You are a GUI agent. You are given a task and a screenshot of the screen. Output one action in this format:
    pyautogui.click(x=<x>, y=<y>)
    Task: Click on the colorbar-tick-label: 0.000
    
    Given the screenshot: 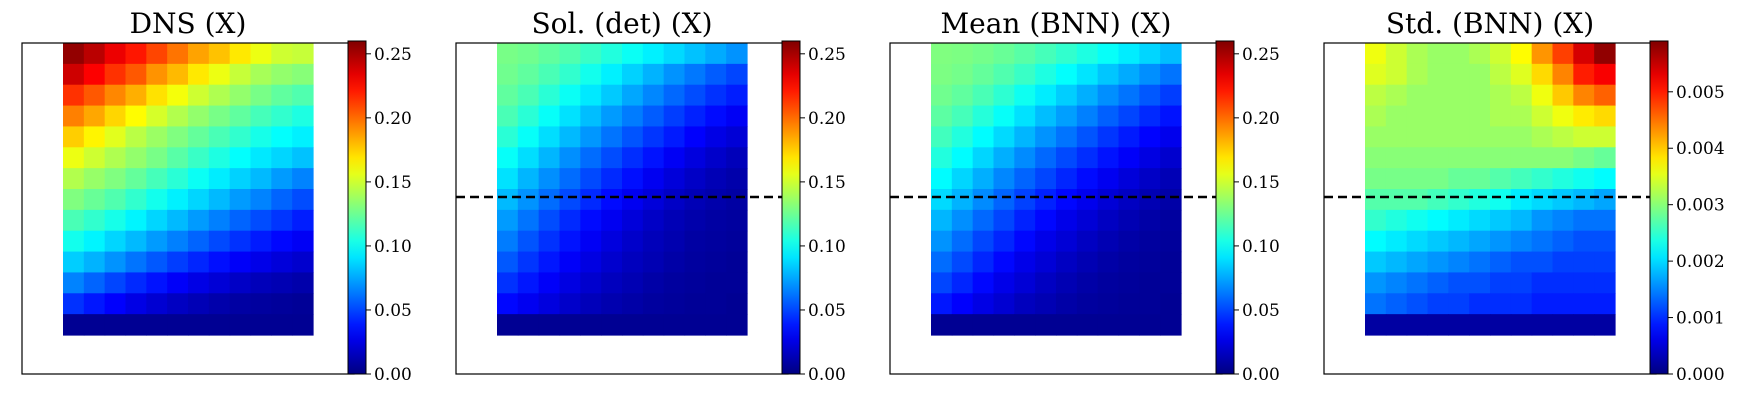 What is the action you would take?
    pyautogui.click(x=1700, y=375)
    